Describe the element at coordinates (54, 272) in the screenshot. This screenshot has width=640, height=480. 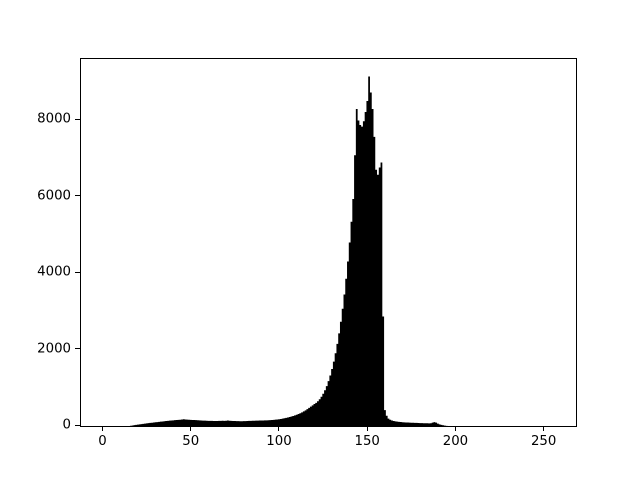
I see `y-tick-label: 4000` at that location.